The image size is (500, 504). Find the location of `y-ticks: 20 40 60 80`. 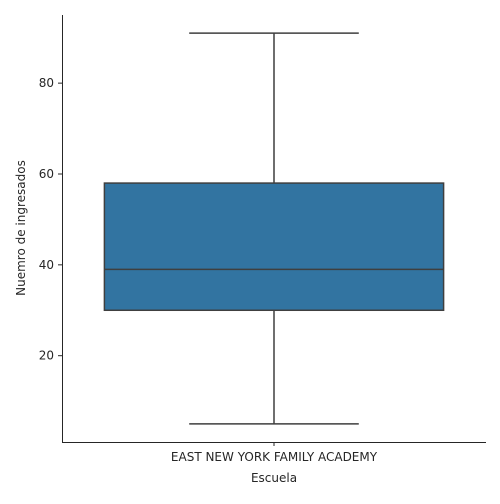

y-ticks: 20 40 60 80 is located at coordinates (50, 219).